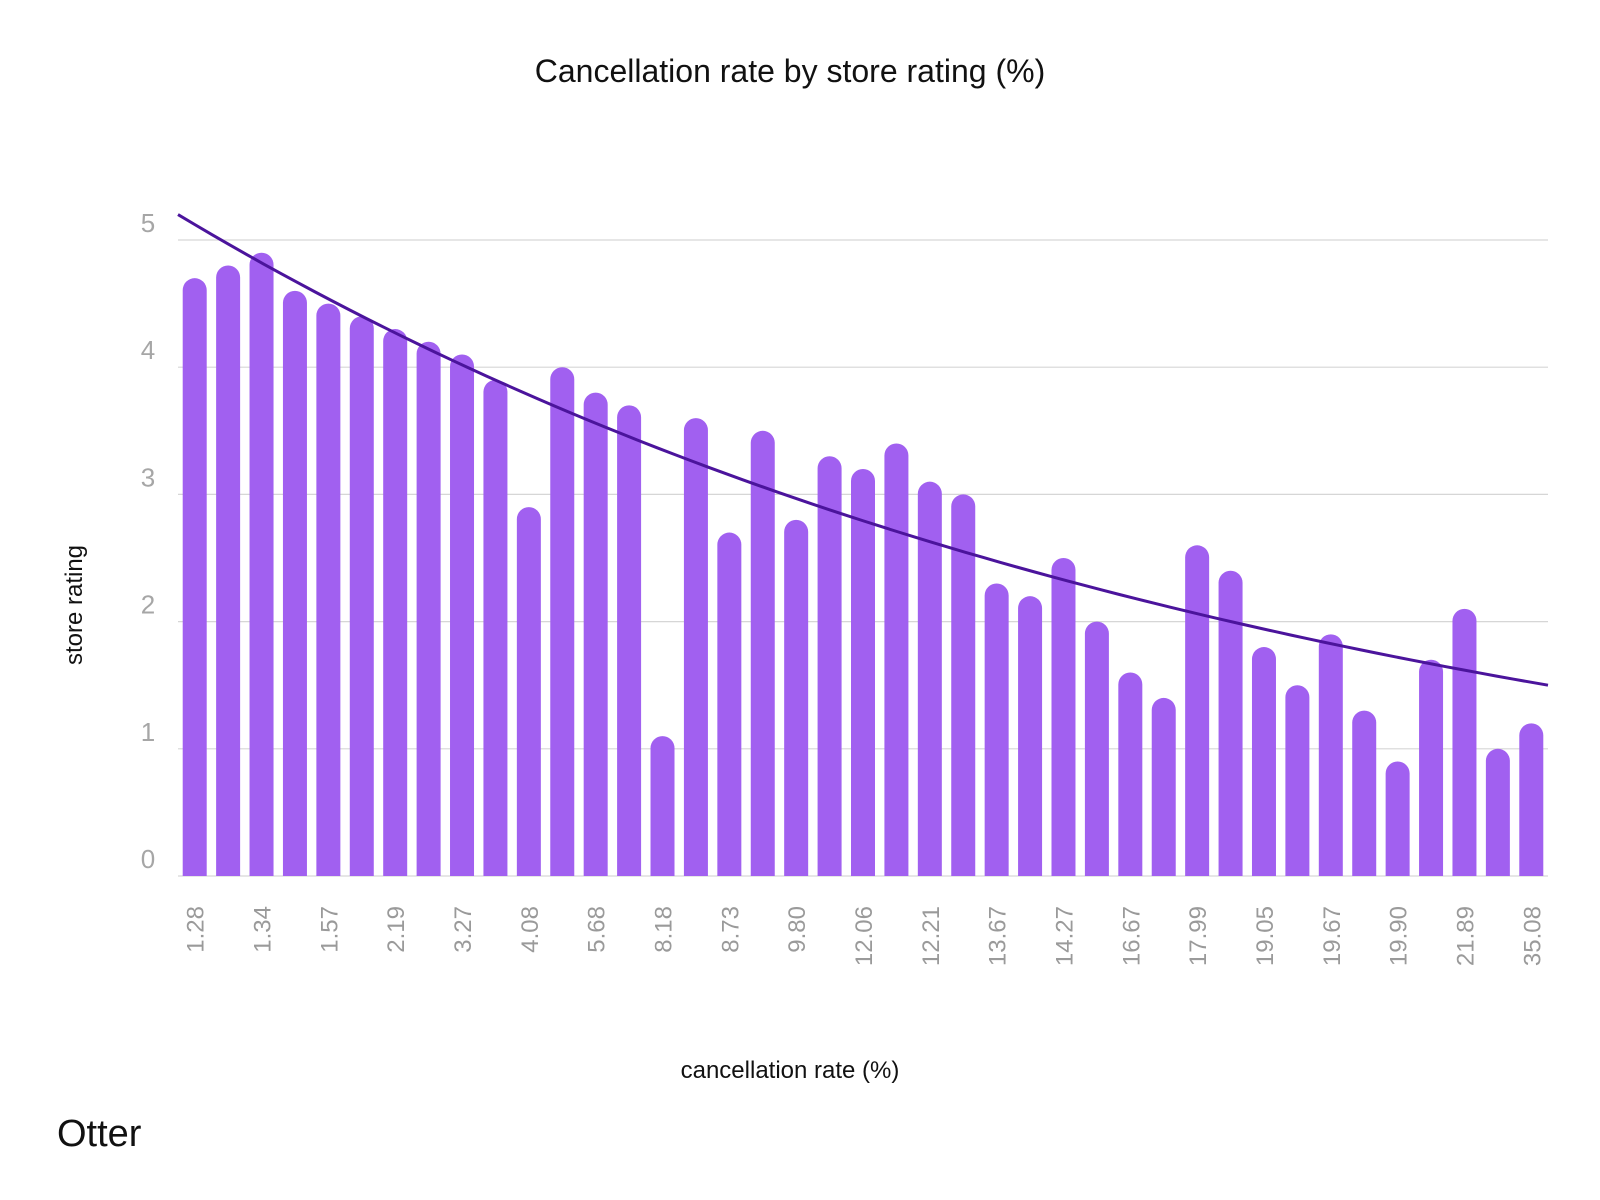 Image resolution: width=1600 pixels, height=1200 pixels. I want to click on chart-title: Cancellation rate by store rating (%), so click(790, 71).